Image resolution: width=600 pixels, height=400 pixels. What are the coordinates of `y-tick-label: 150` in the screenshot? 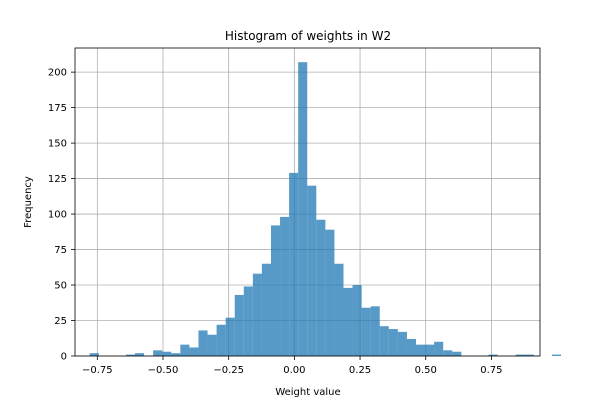 It's located at (57, 144).